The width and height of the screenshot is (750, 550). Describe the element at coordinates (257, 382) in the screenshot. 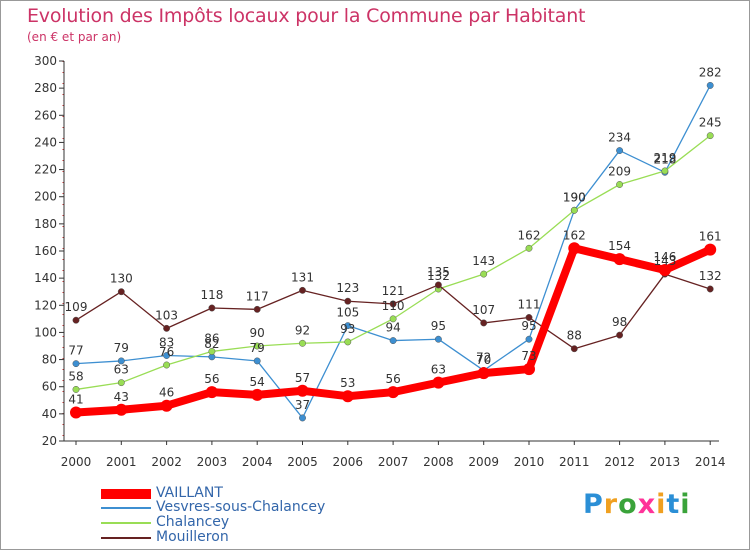

I see `data-label: 54` at that location.